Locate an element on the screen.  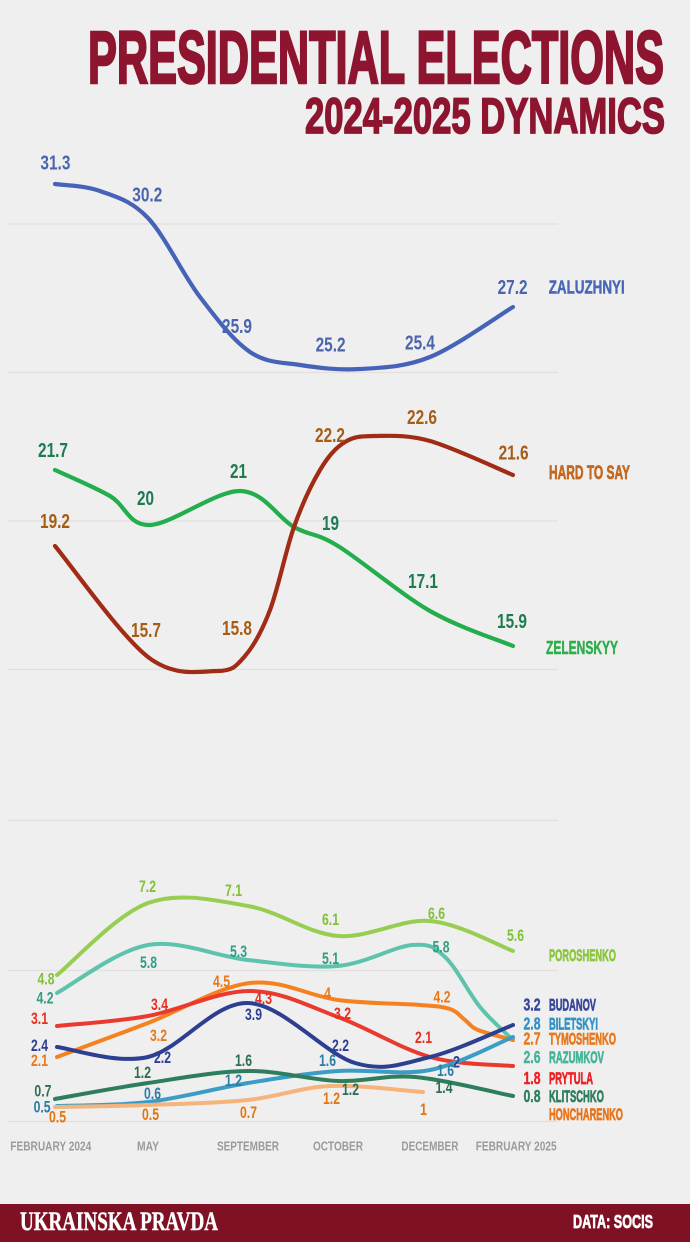
svg-text: 22.2 is located at coordinates (330, 435).